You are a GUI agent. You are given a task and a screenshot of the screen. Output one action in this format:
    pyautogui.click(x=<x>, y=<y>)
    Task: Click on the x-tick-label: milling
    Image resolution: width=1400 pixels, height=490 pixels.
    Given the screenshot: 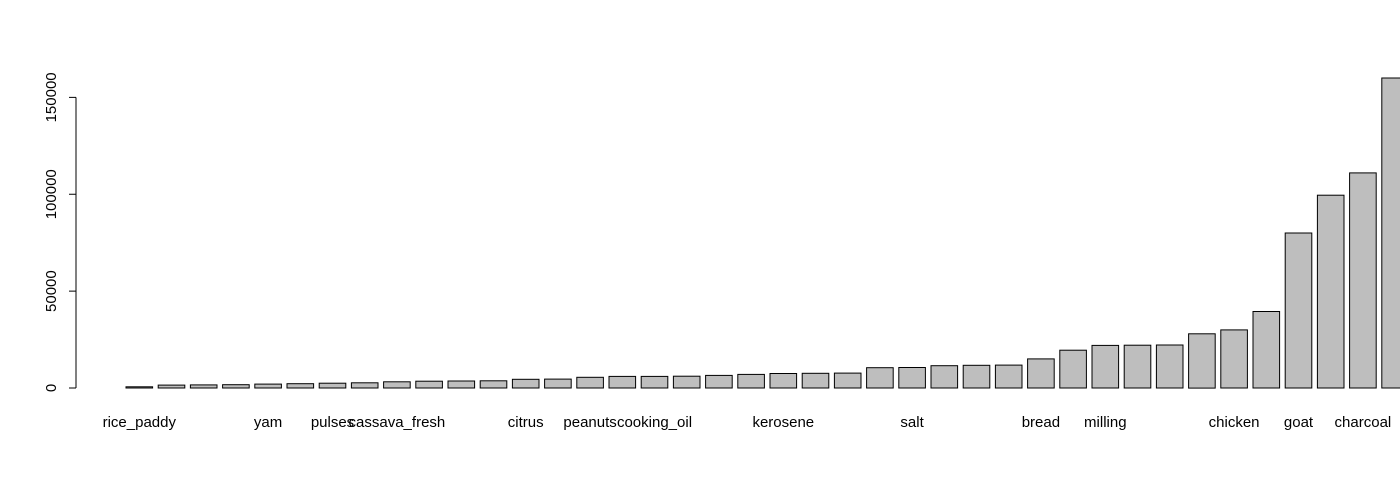 What is the action you would take?
    pyautogui.click(x=1105, y=422)
    